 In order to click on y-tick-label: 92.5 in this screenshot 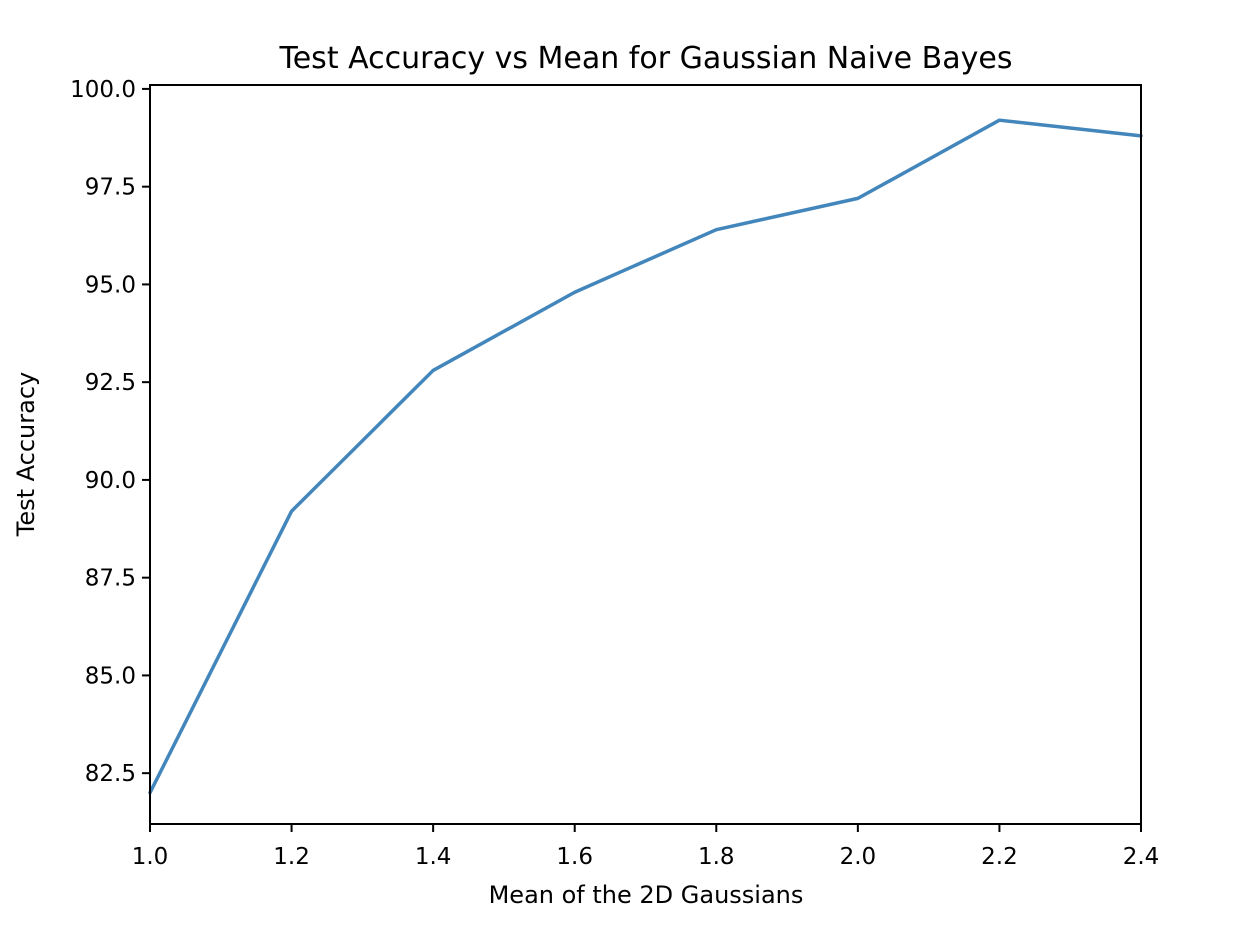, I will do `click(110, 383)`.